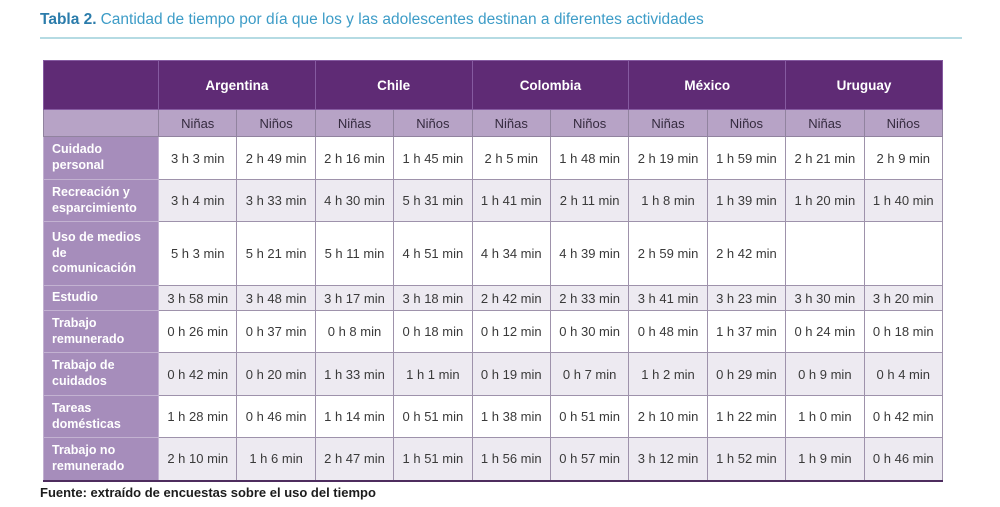  What do you see at coordinates (433, 459) in the screenshot?
I see `time-cell: 1 h 51 min` at bounding box center [433, 459].